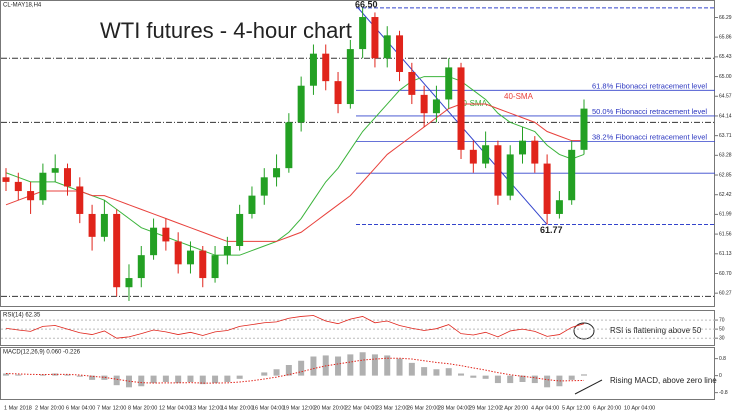 The image size is (740, 415). Describe the element at coordinates (111, 408) in the screenshot. I see `x-tick-label: 7 Mar 12:00` at that location.